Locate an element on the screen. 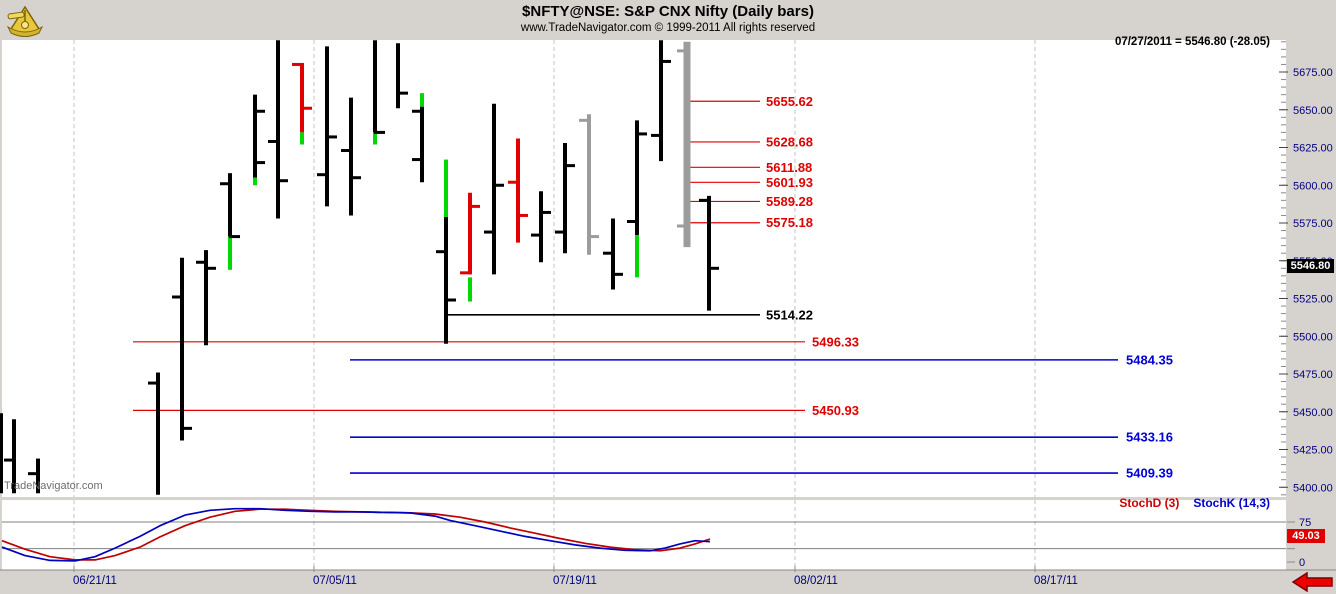 The image size is (1336, 594). stoch-value-badge: 49.03 is located at coordinates (1306, 536).